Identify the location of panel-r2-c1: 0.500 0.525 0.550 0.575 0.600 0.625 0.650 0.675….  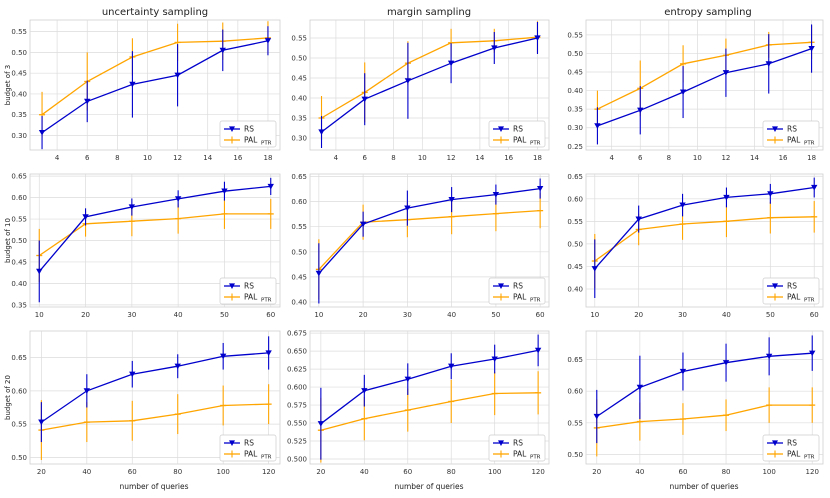
(418, 403).